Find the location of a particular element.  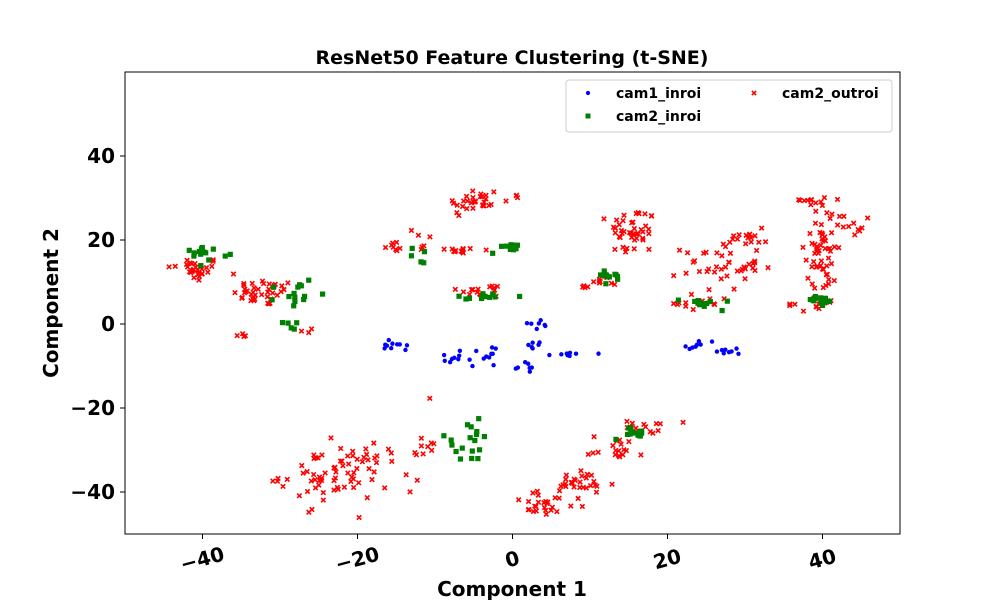

legend-item-cam2_outroi: cam2_outroi is located at coordinates (815, 94).